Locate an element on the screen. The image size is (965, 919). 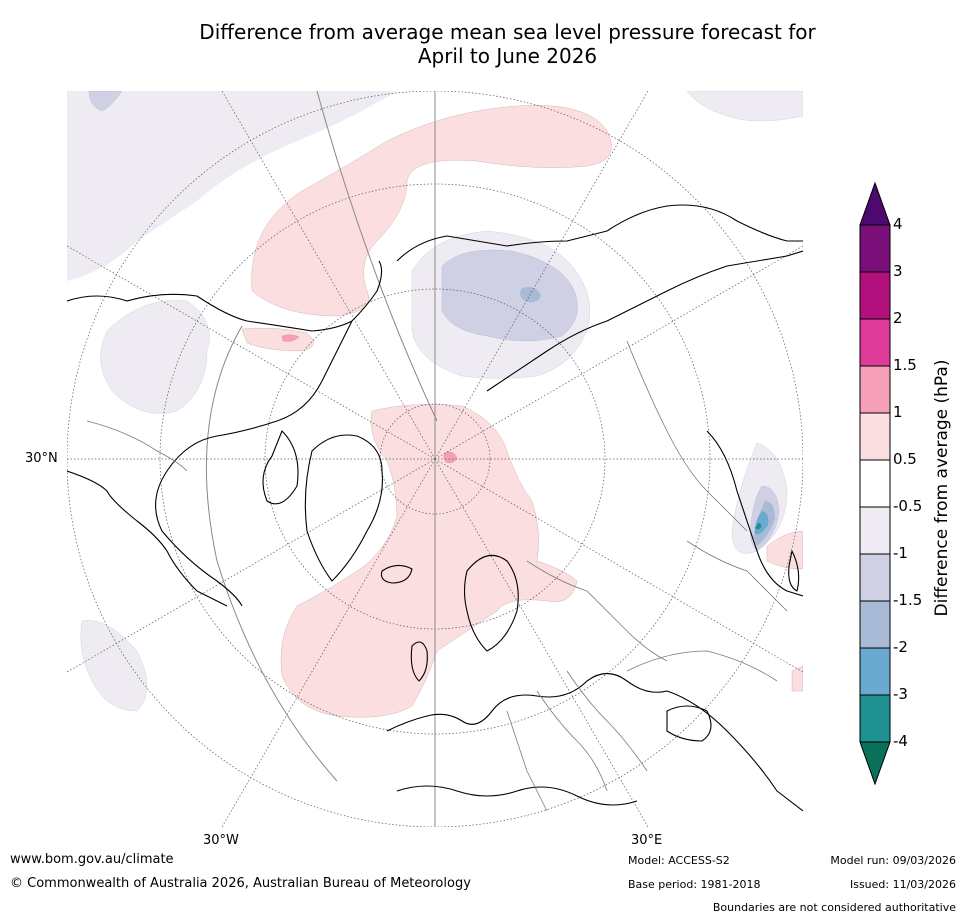
anomaly-weak-positive-alaska is located at coordinates (277, 339).